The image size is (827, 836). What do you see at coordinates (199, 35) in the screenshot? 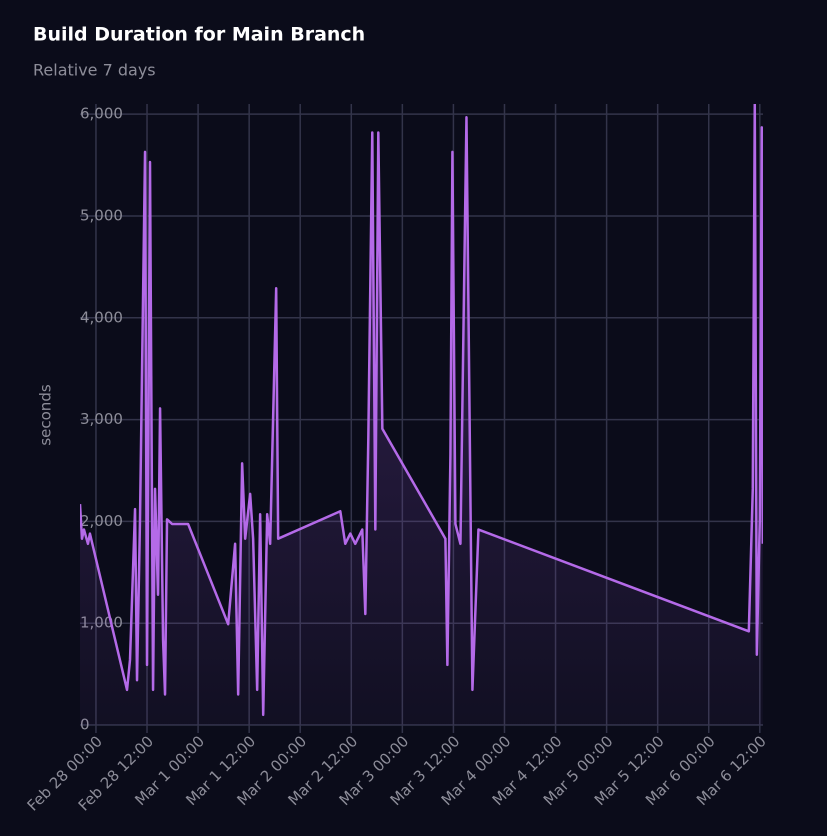
I see `chart-title: Build Duration for Main Branch` at bounding box center [199, 35].